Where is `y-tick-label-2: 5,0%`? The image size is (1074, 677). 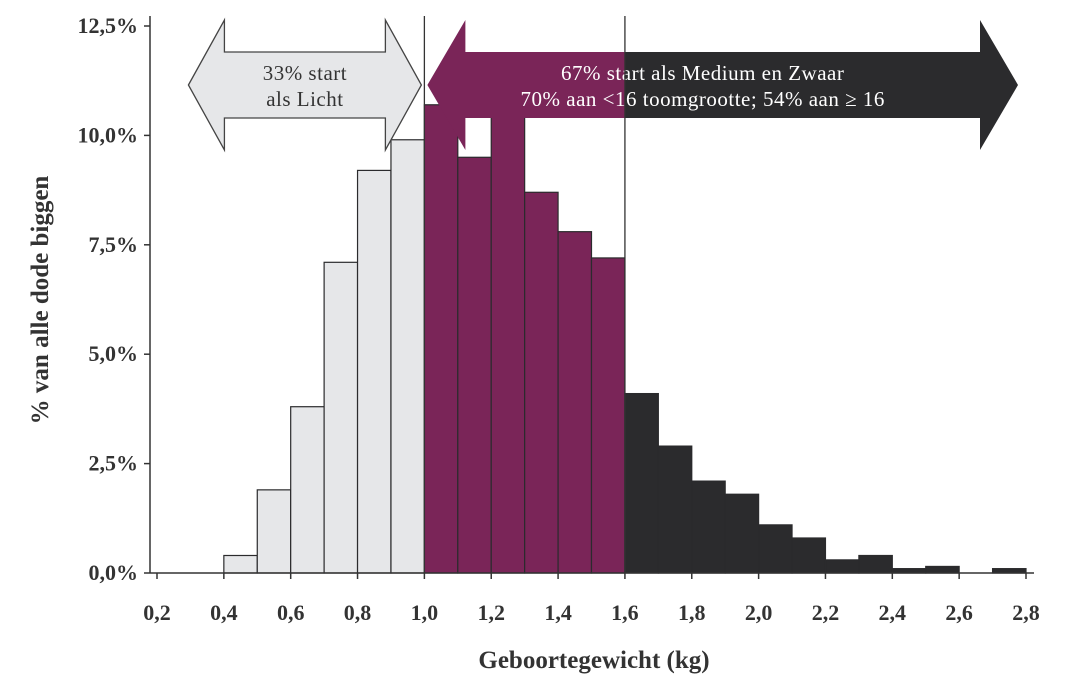
y-tick-label-2: 5,0% is located at coordinates (114, 353).